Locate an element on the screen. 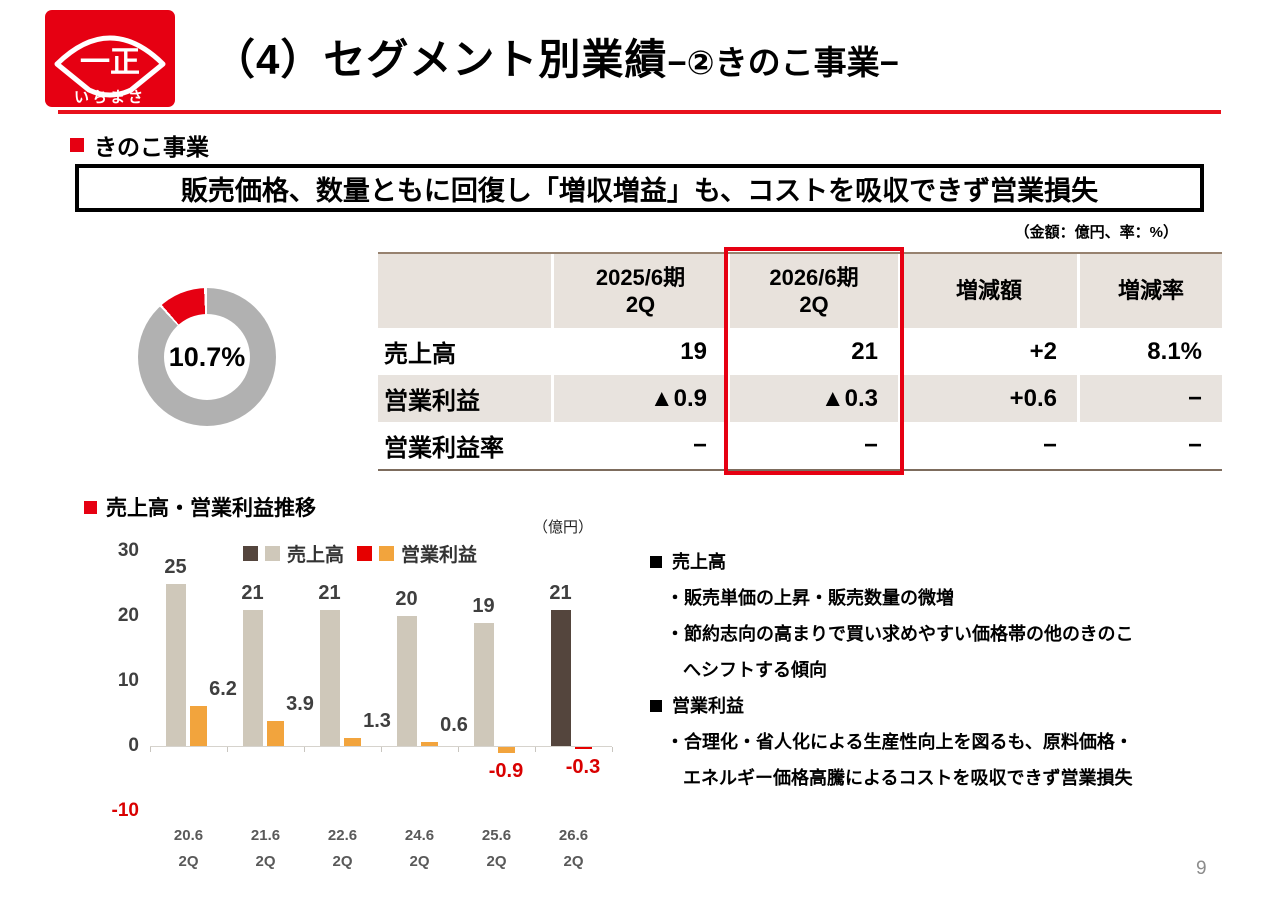  logo-name-text: いちまさ is located at coordinates (110, 97).